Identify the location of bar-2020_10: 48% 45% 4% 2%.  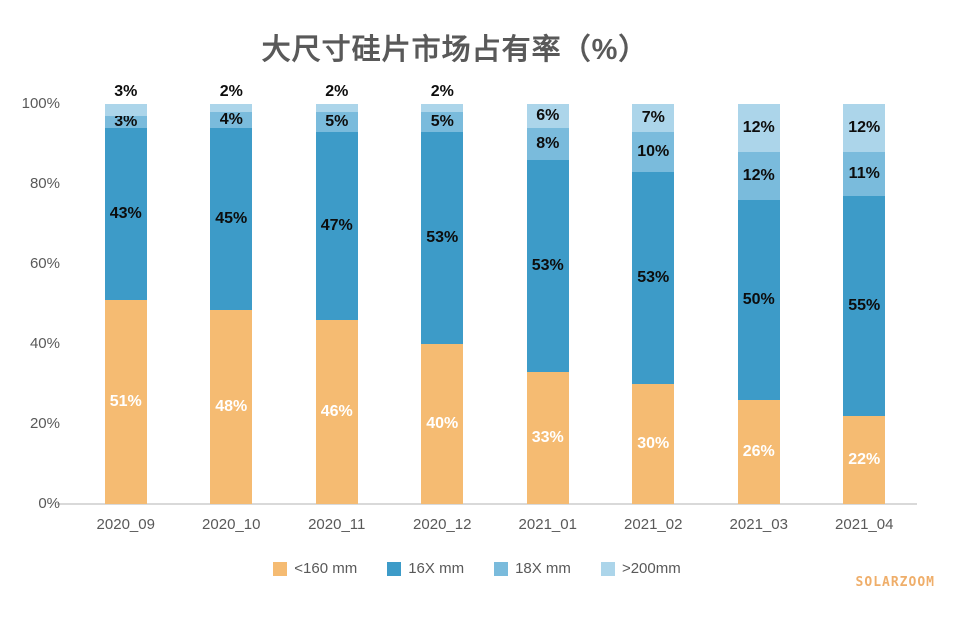
(231, 293).